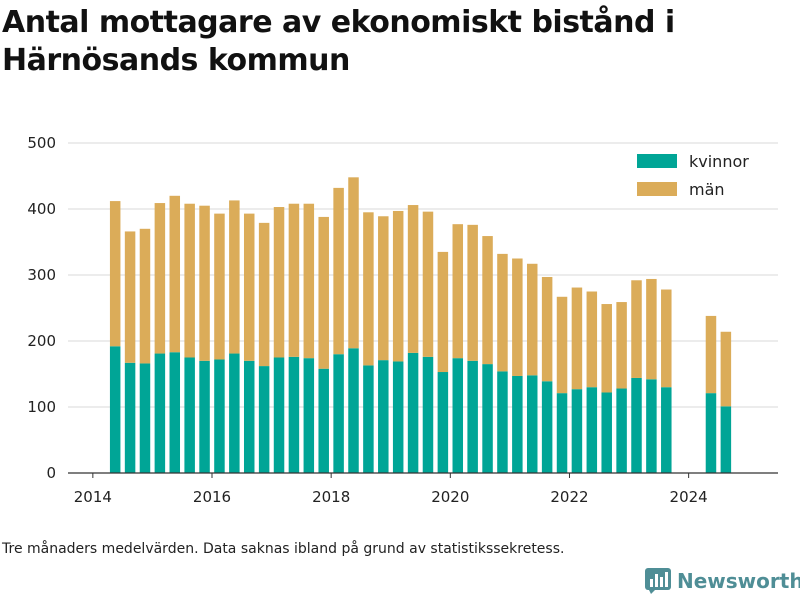 The height and width of the screenshot is (600, 800). What do you see at coordinates (41, 209) in the screenshot?
I see `y-tick-label: 400` at bounding box center [41, 209].